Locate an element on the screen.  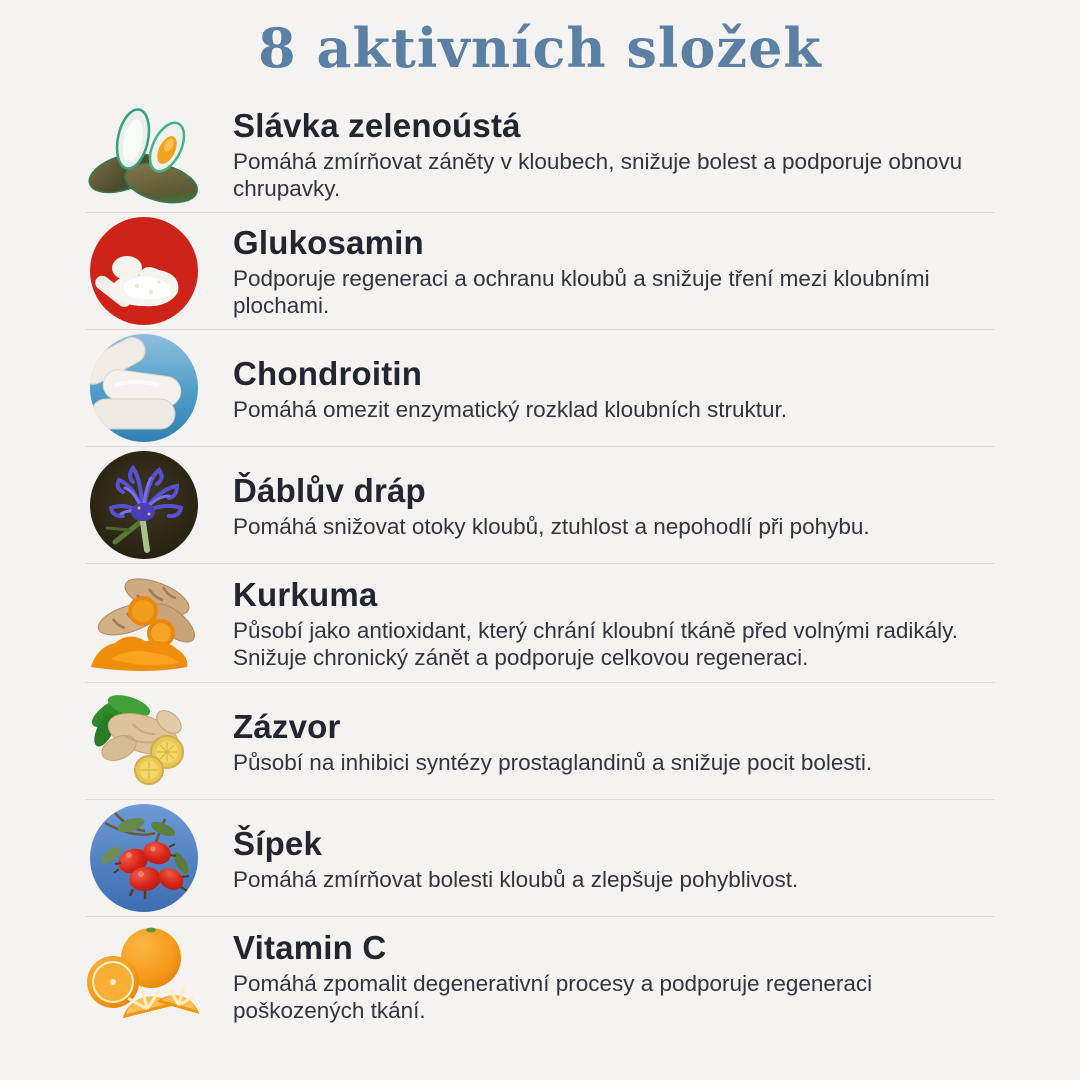
ingredient-name: Ďáblův dráp is located at coordinates (329, 490).